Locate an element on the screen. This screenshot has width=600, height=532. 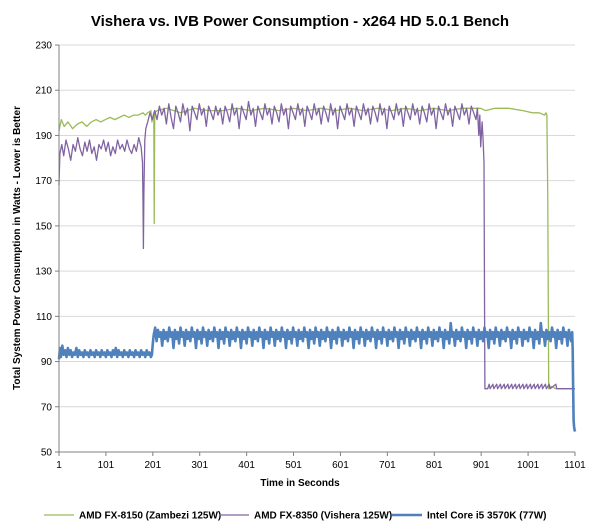
x-tick-label: 1001 is located at coordinates (528, 465).